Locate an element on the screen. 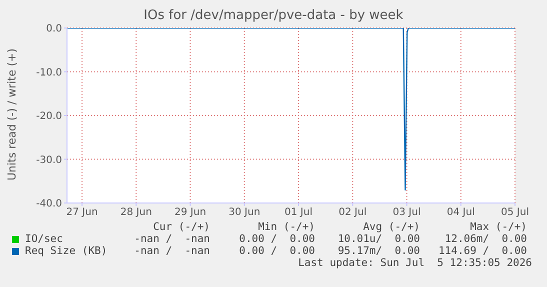  y-axis-title: Units read (-) / write (+) is located at coordinates (12, 115).